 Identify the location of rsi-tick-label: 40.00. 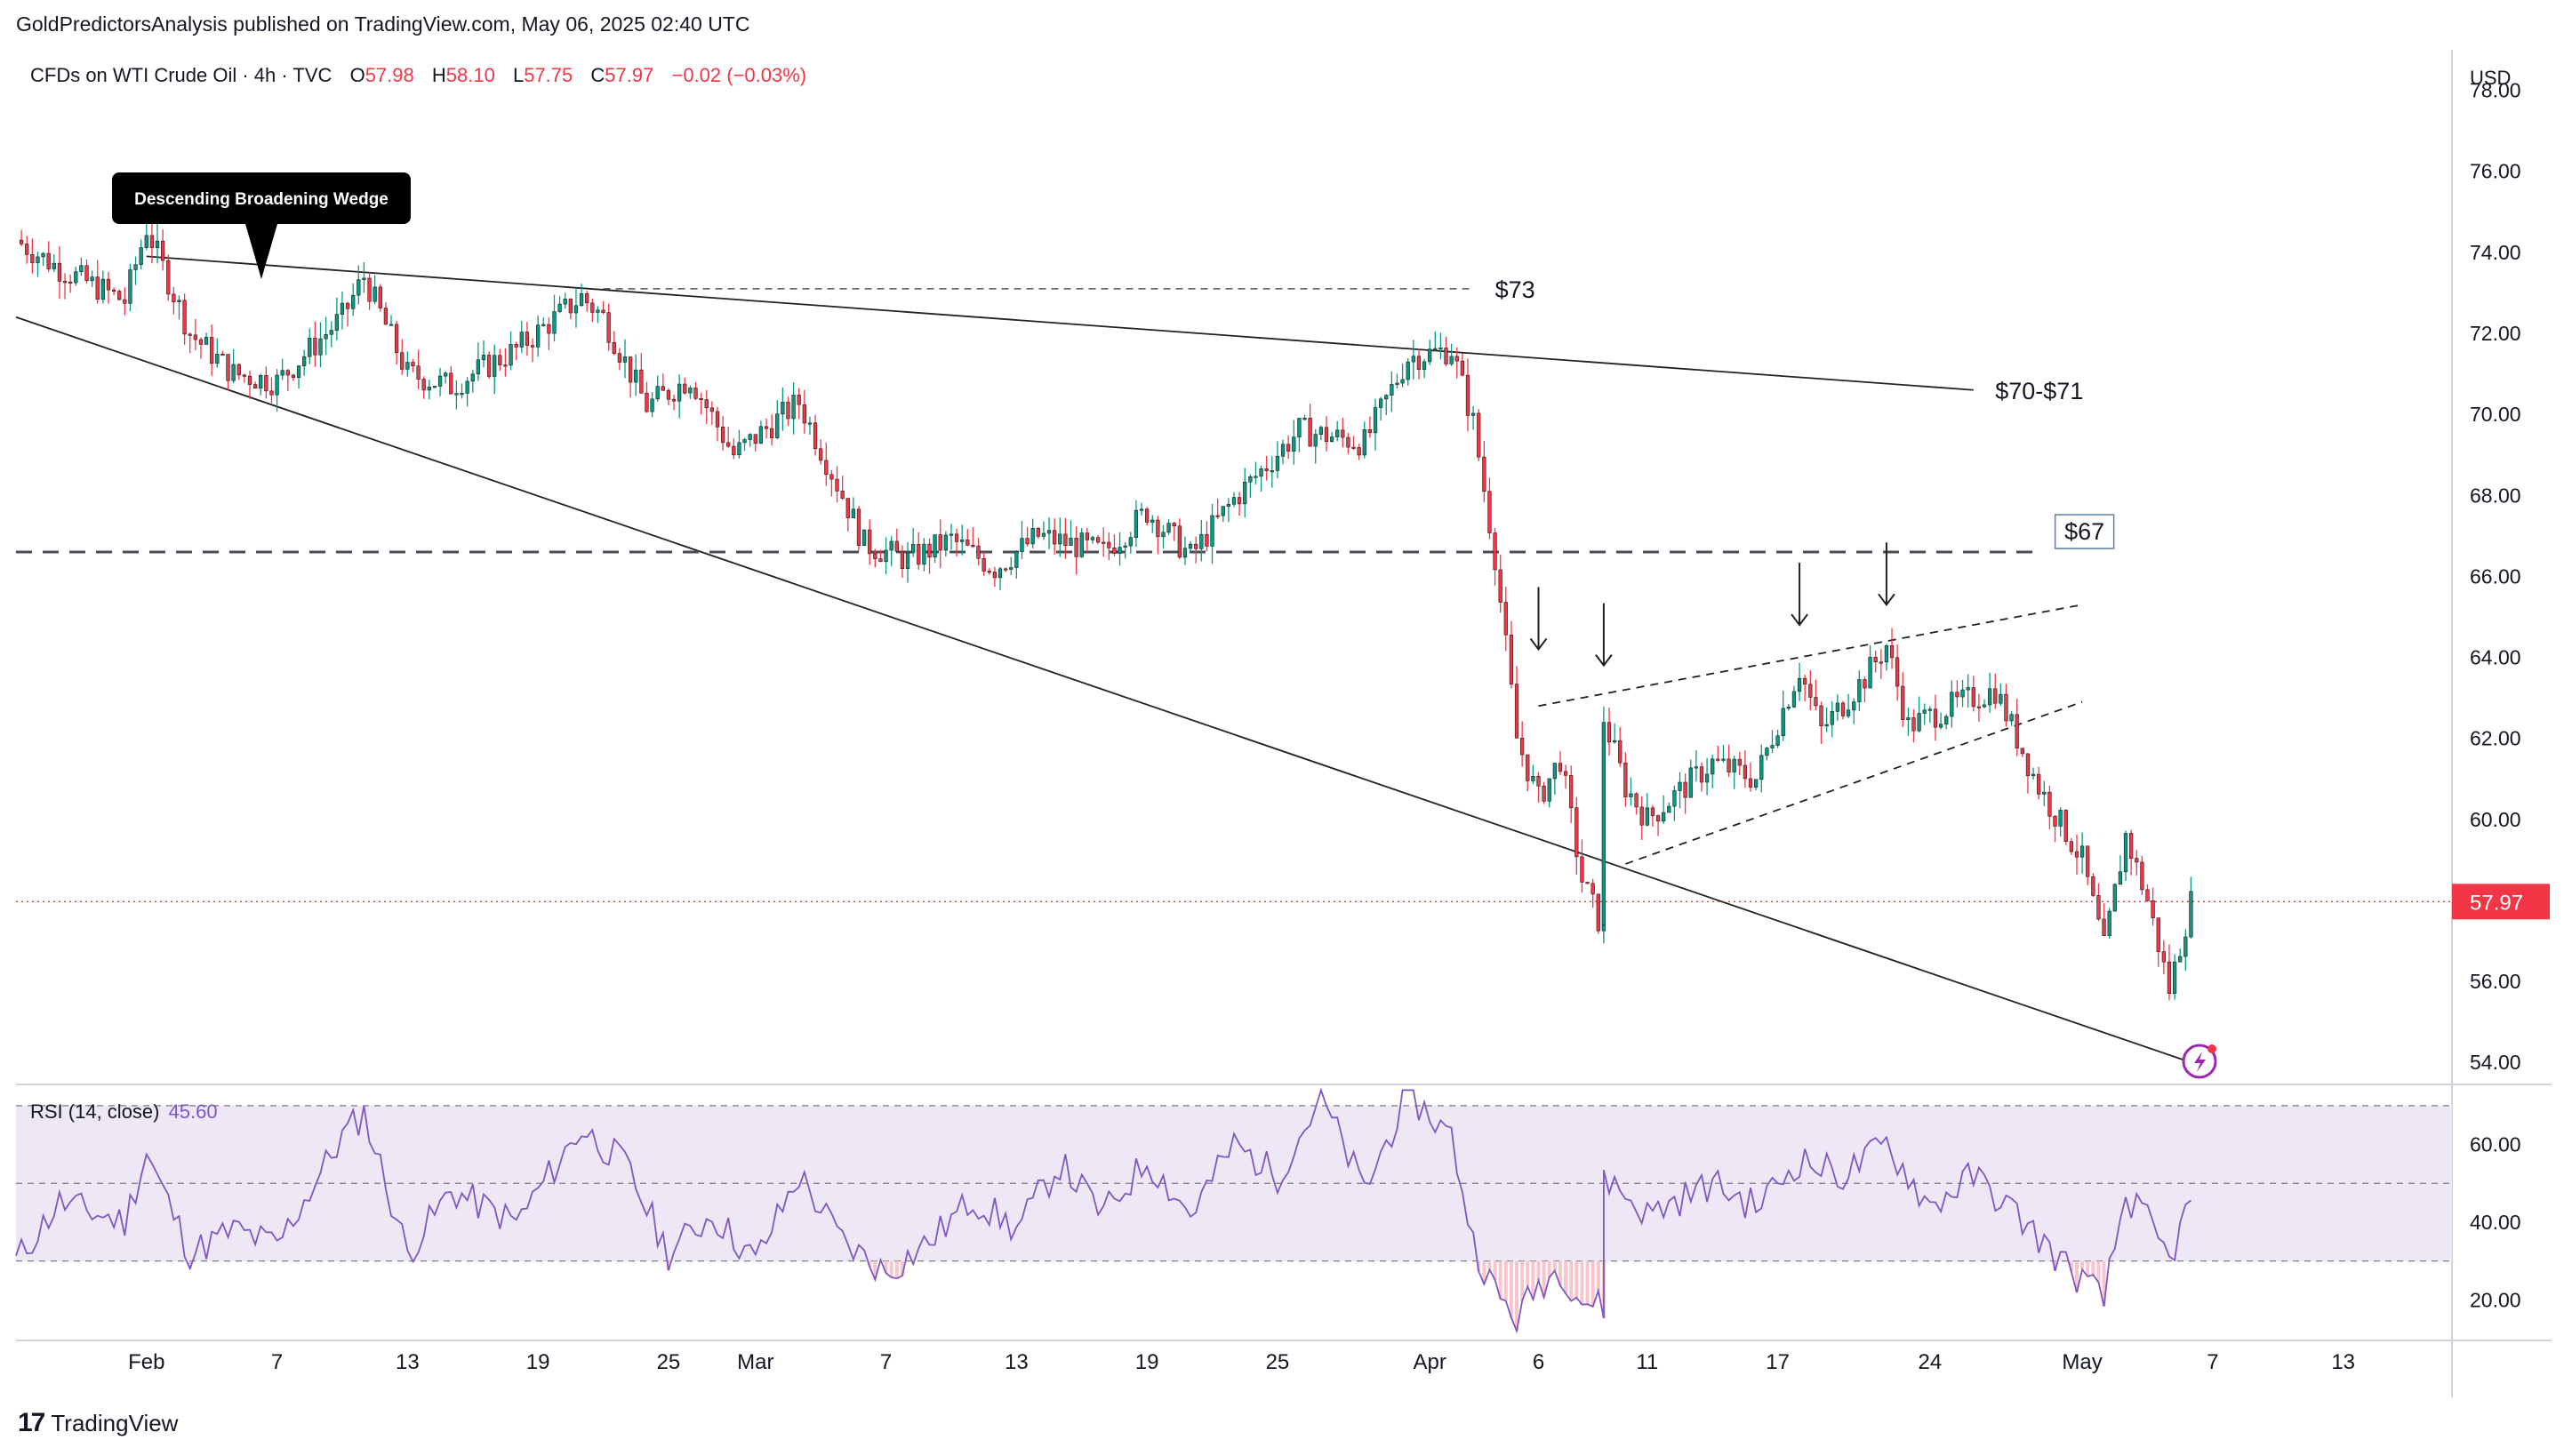
(2495, 1222).